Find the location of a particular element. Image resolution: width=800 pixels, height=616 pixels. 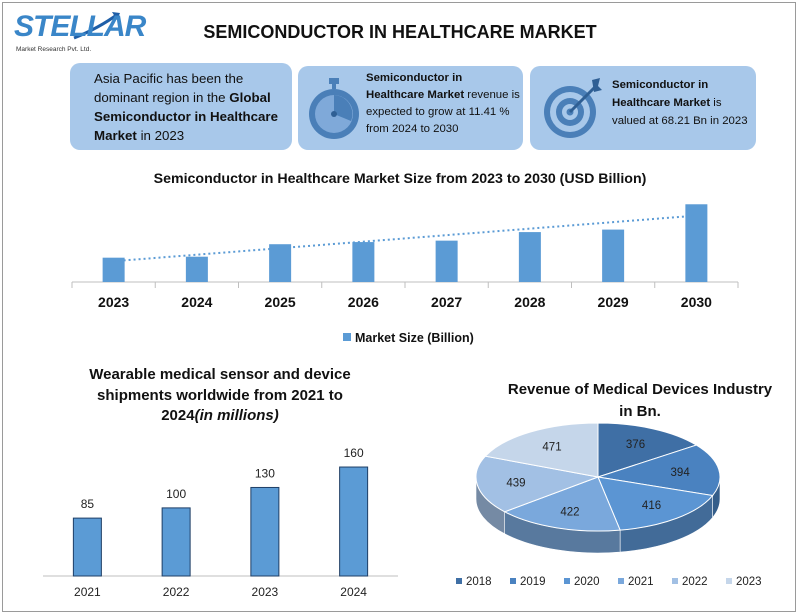

wearable-title-line: Wearable medical sensor and device is located at coordinates (220, 374).